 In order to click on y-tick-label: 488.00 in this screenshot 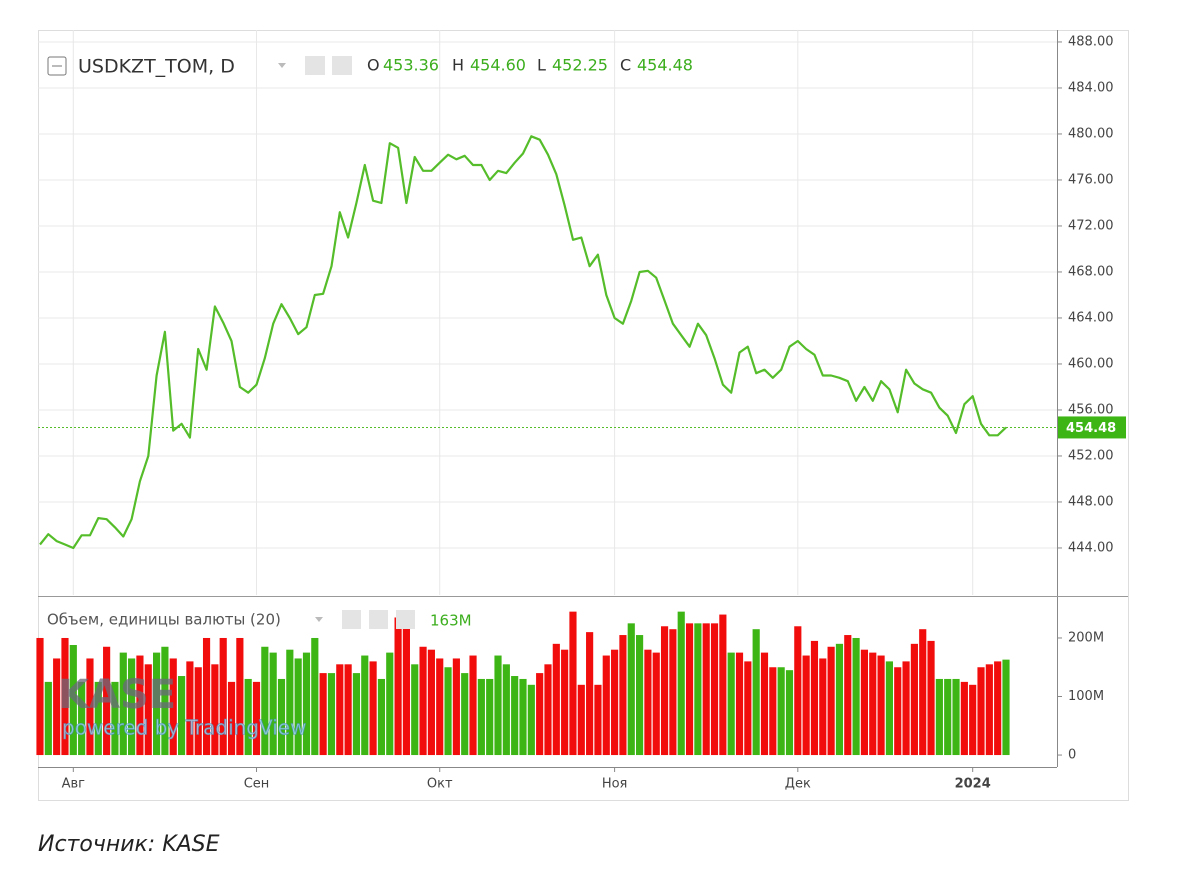, I will do `click(1091, 41)`.